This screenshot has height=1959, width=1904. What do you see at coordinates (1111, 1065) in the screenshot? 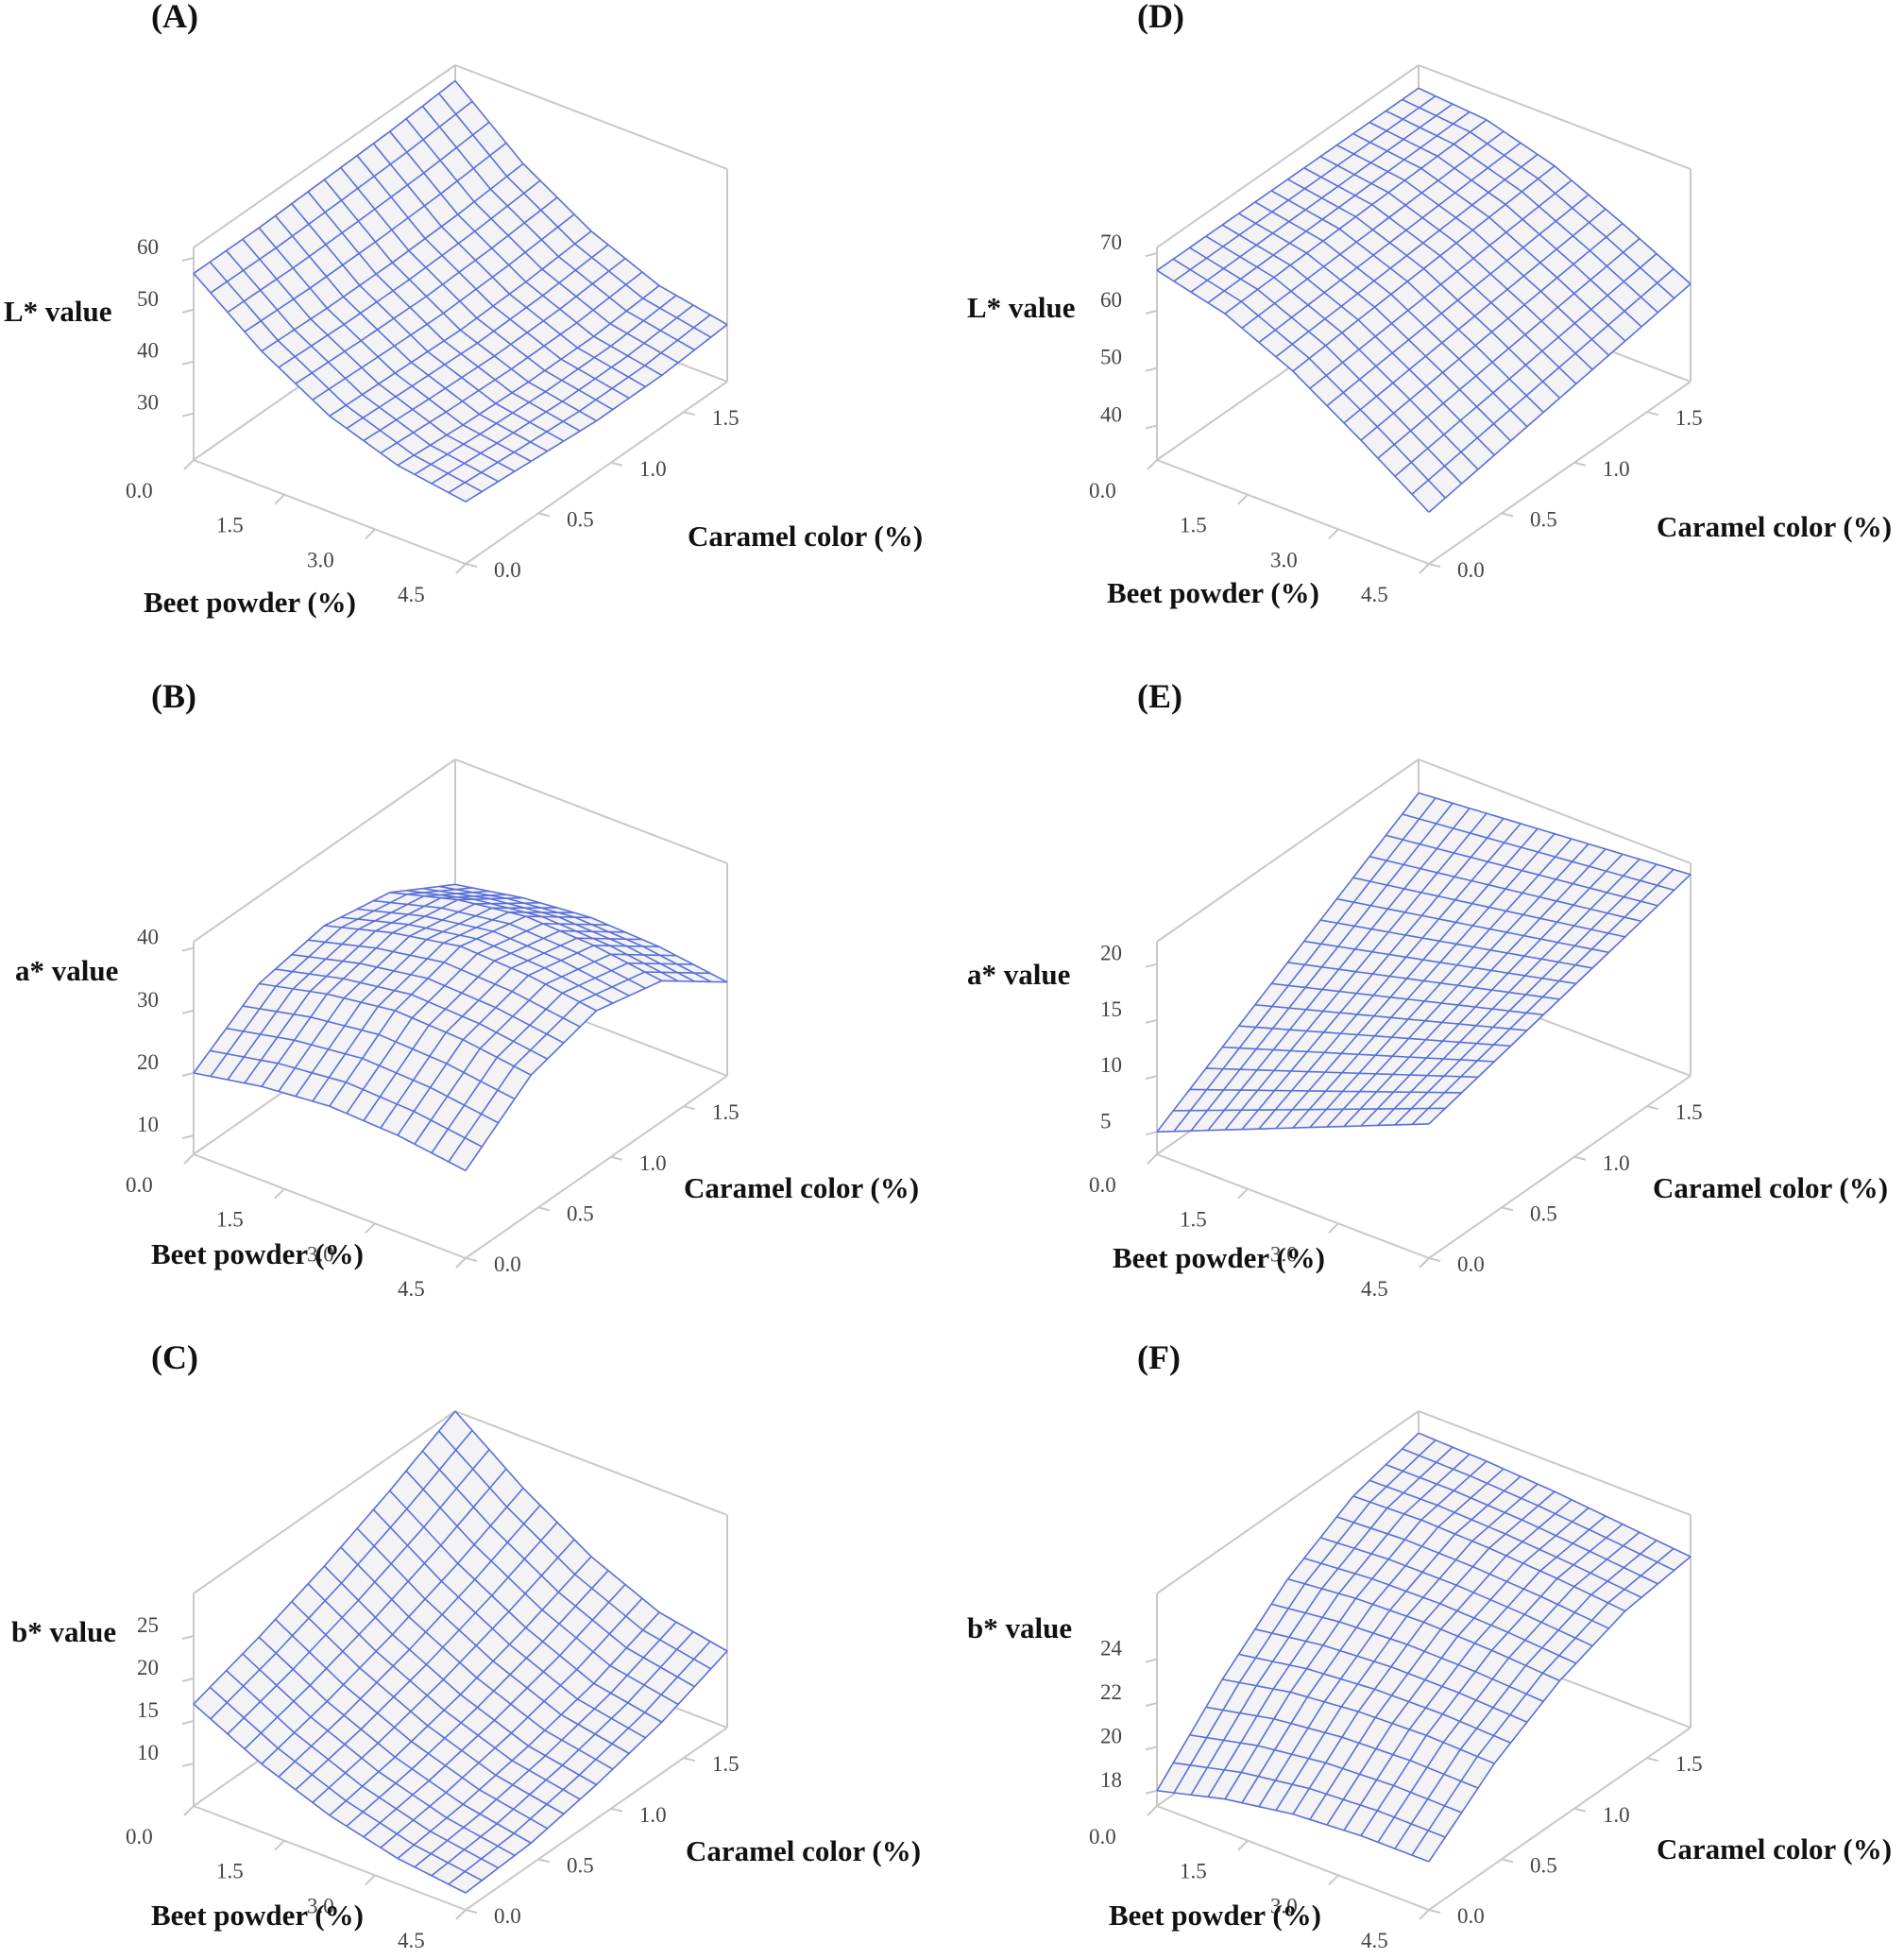
I see `z-tick-label: 10` at bounding box center [1111, 1065].